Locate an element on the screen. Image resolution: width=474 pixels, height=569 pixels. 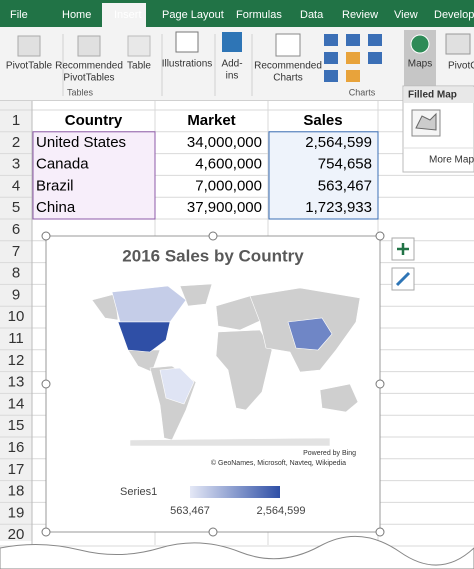
row-number: 2 is located at coordinates (16, 142).